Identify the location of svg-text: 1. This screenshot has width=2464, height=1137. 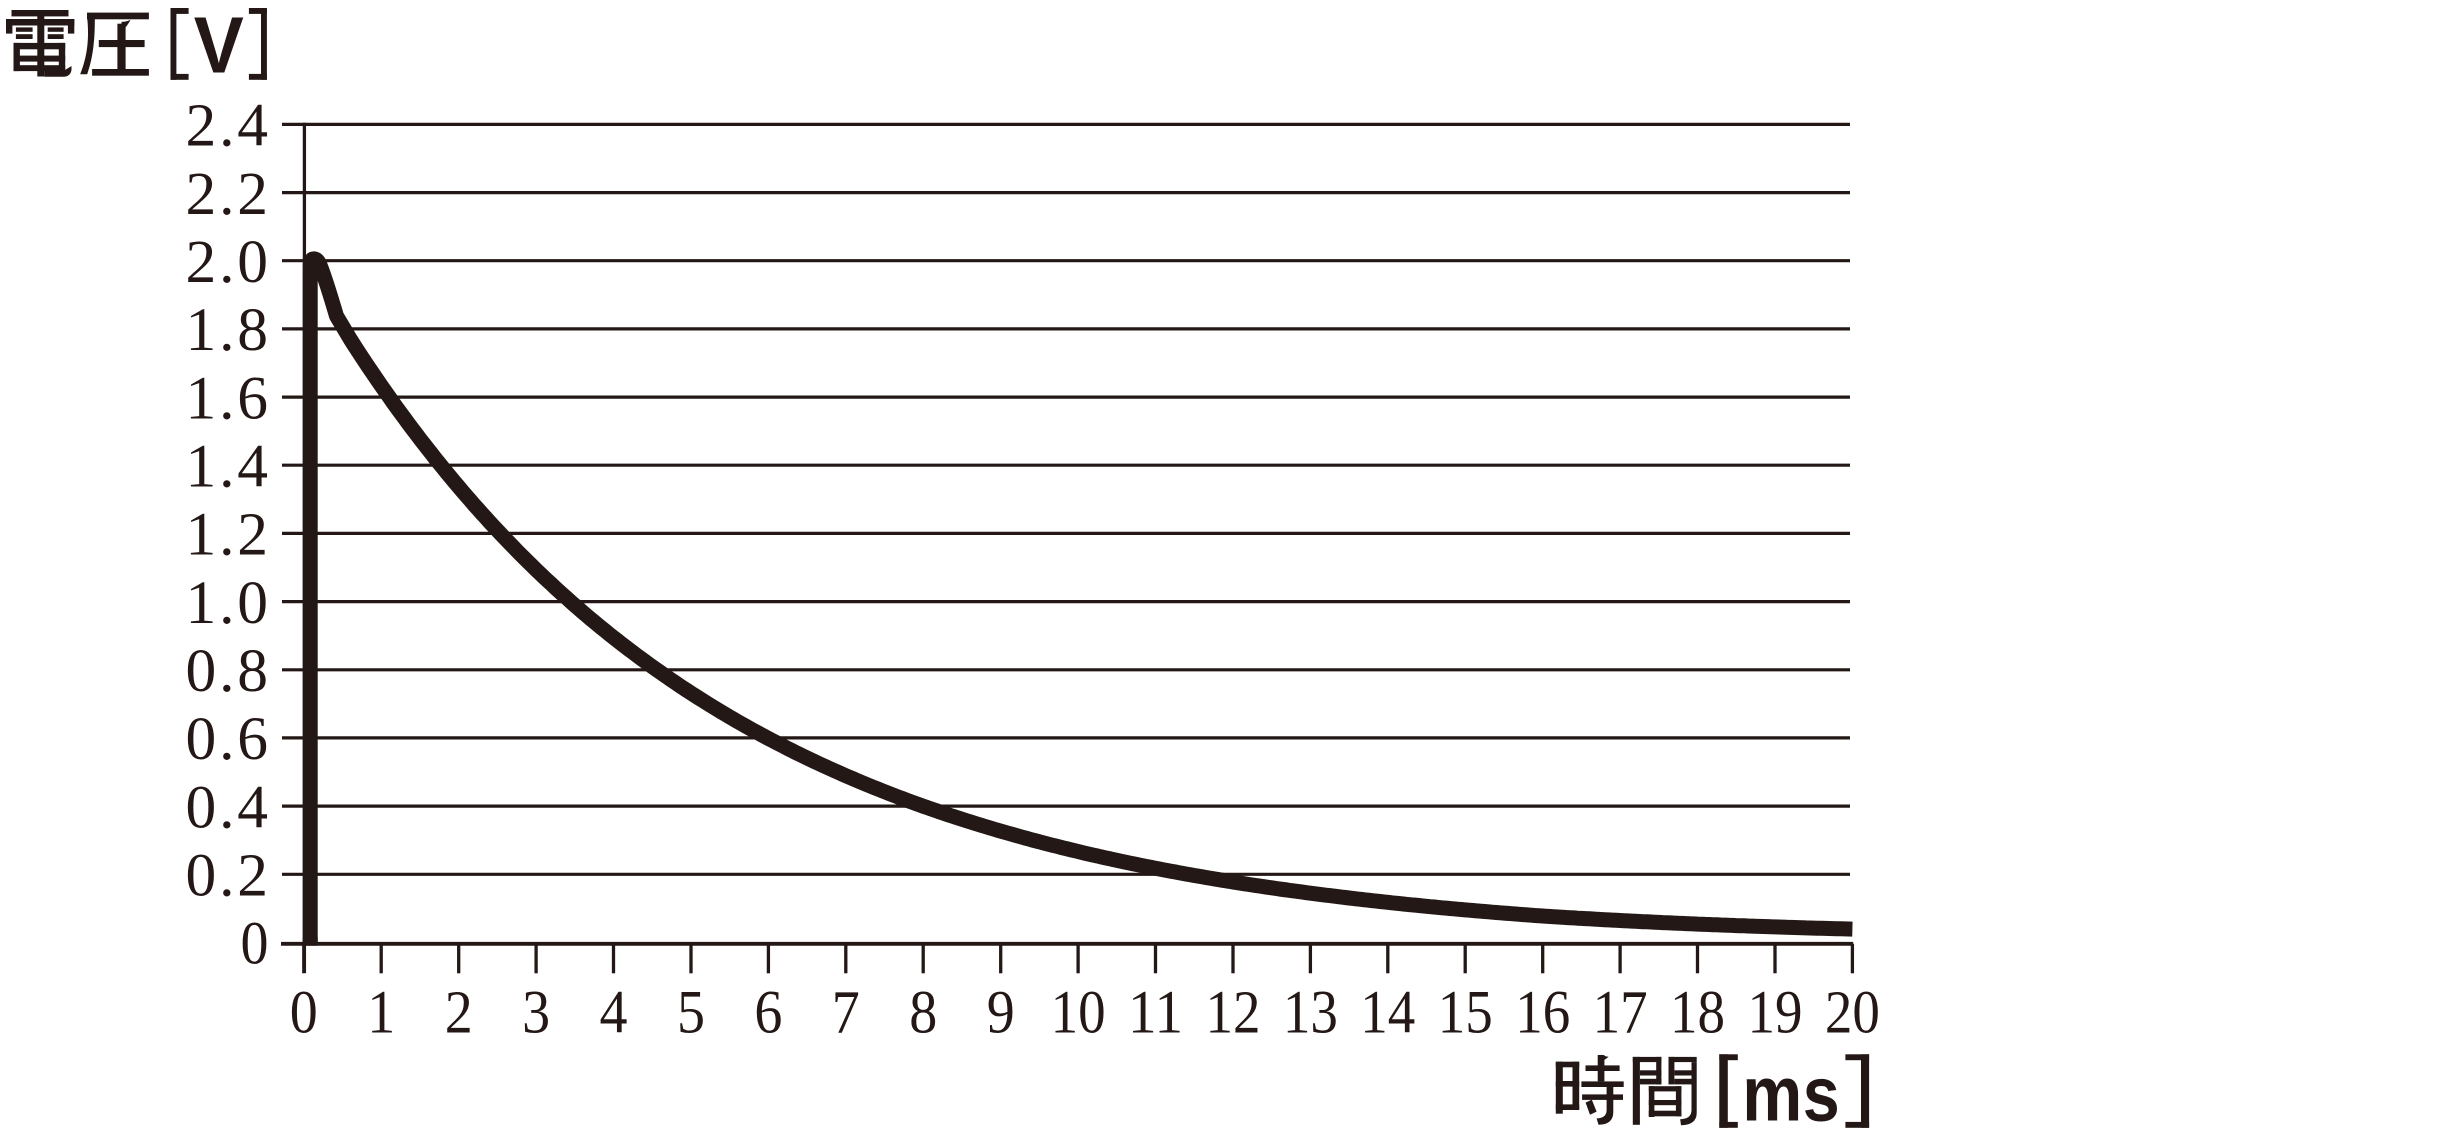
(381, 1012).